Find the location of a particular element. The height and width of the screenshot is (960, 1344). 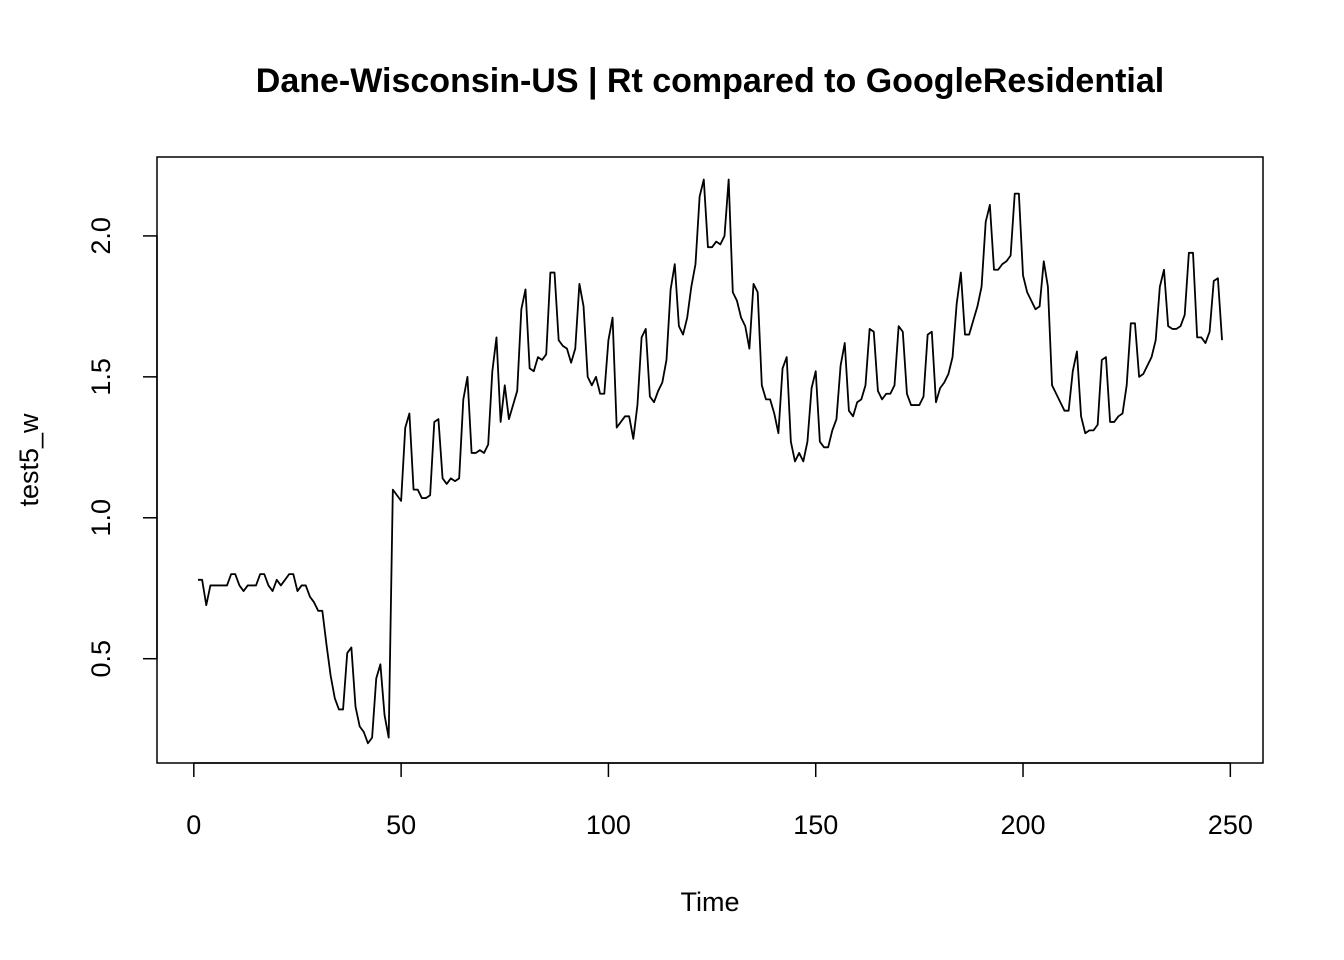

y-tick-label: 1.0 is located at coordinates (101, 518).